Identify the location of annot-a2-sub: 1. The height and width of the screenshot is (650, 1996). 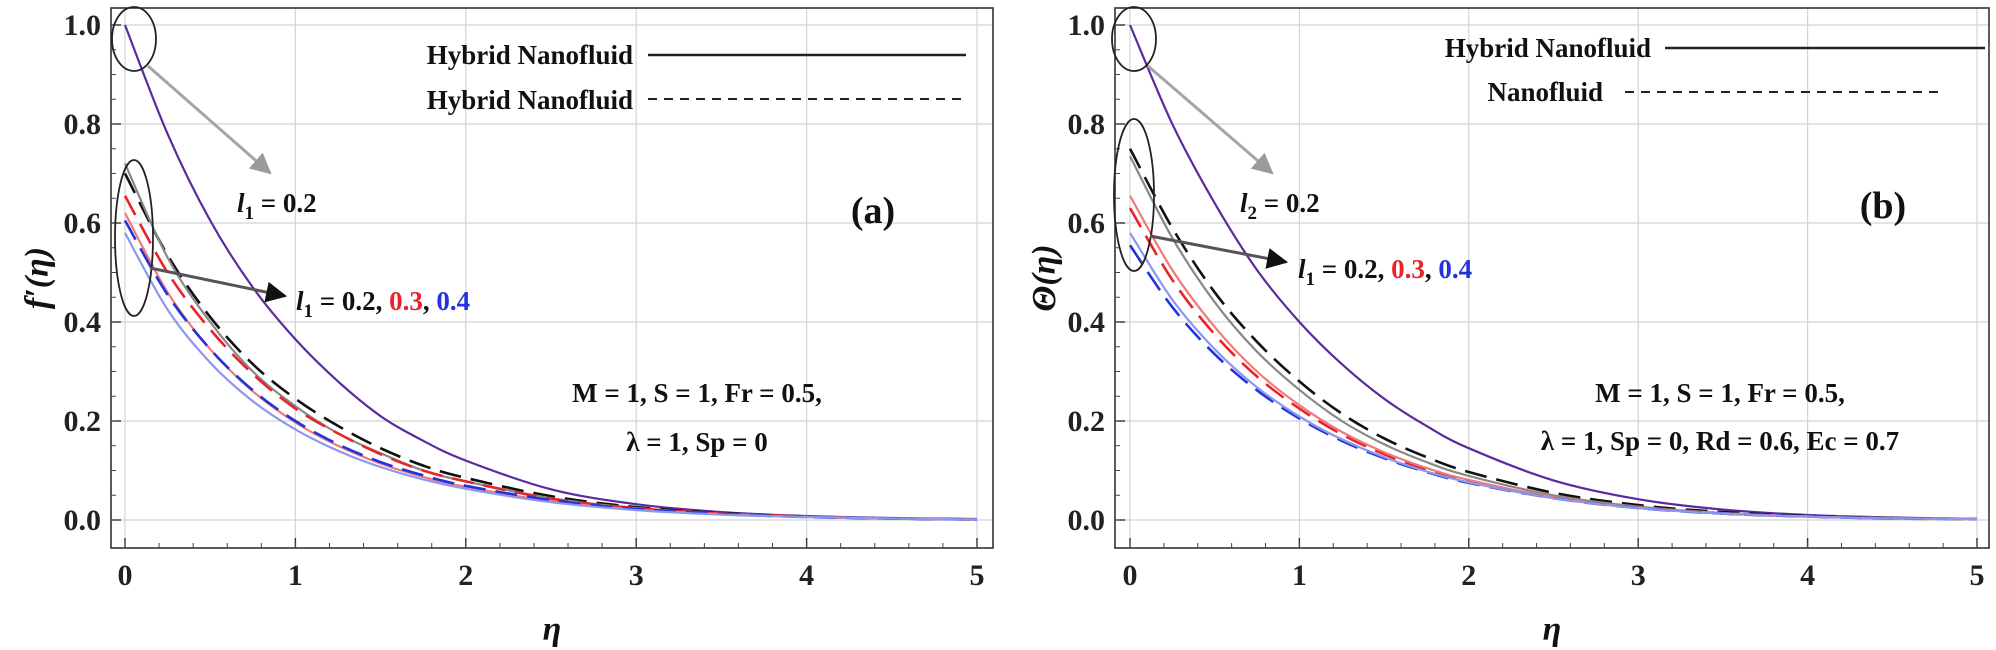
(309, 311).